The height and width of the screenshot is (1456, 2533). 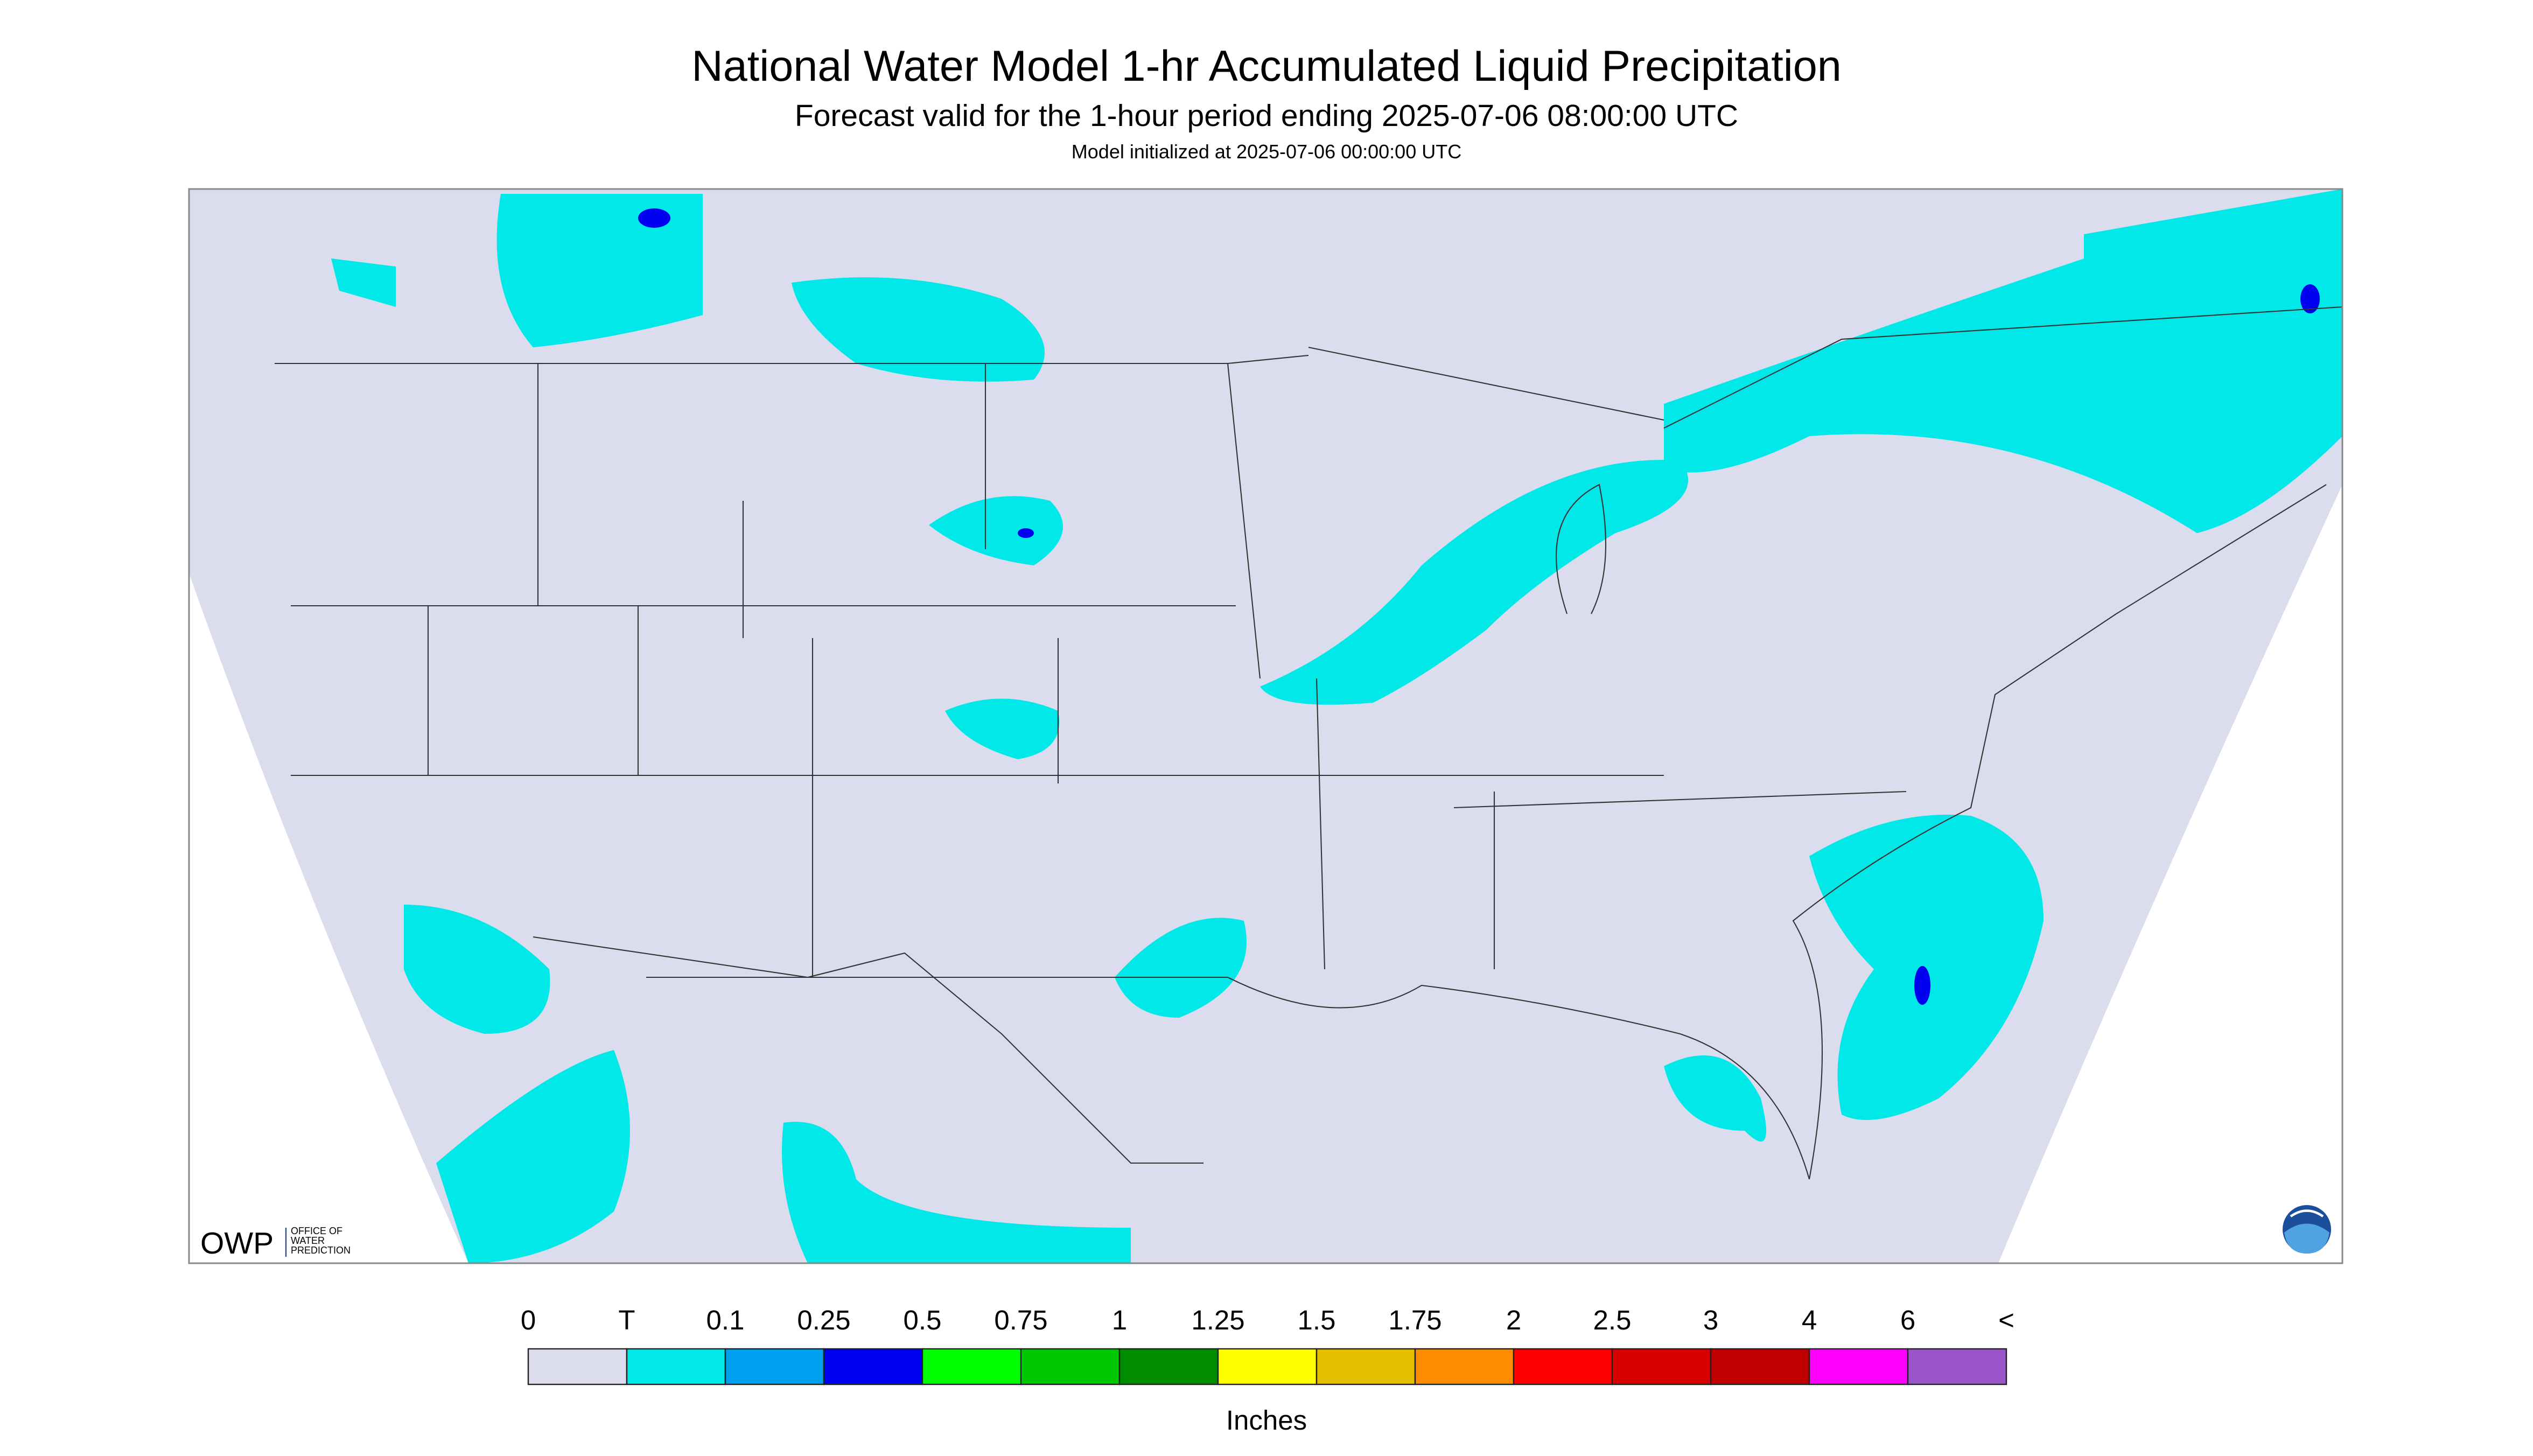 What do you see at coordinates (1710, 1320) in the screenshot?
I see `legend-label: 3` at bounding box center [1710, 1320].